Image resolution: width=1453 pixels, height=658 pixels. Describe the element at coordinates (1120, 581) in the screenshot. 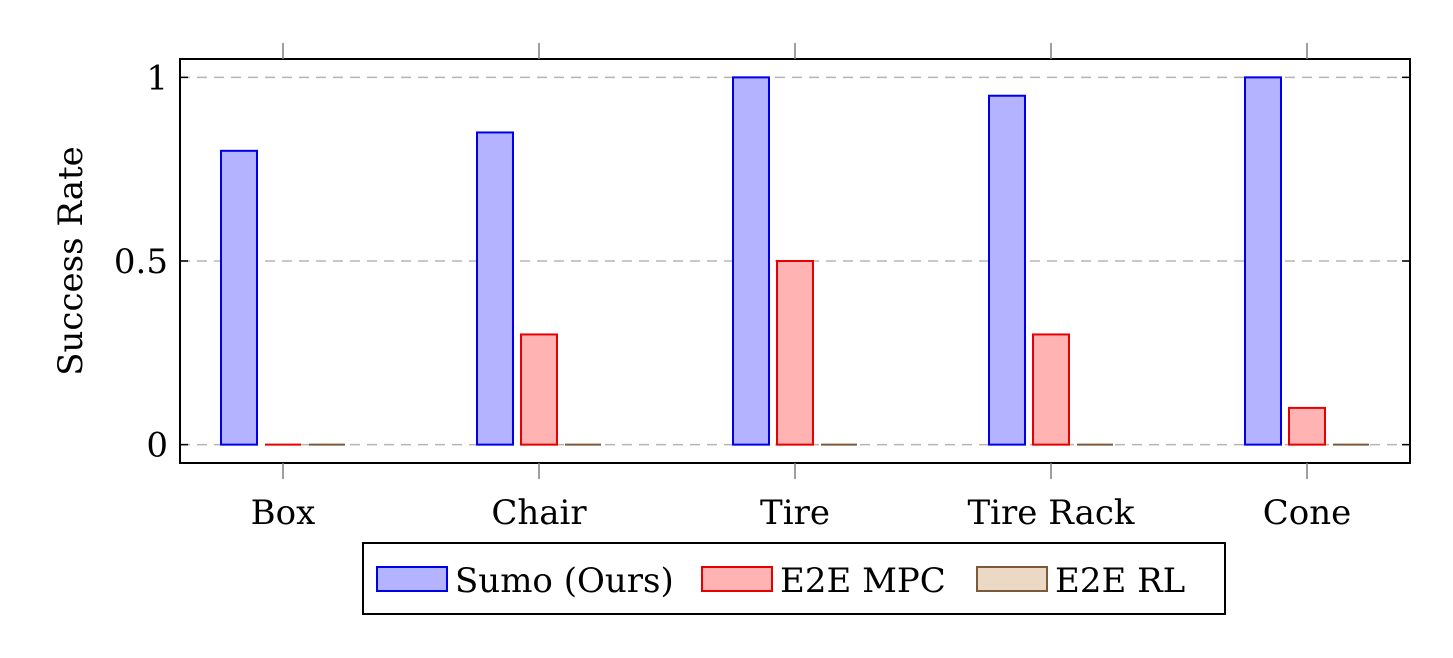

I see `legend-label: E2E RL` at that location.